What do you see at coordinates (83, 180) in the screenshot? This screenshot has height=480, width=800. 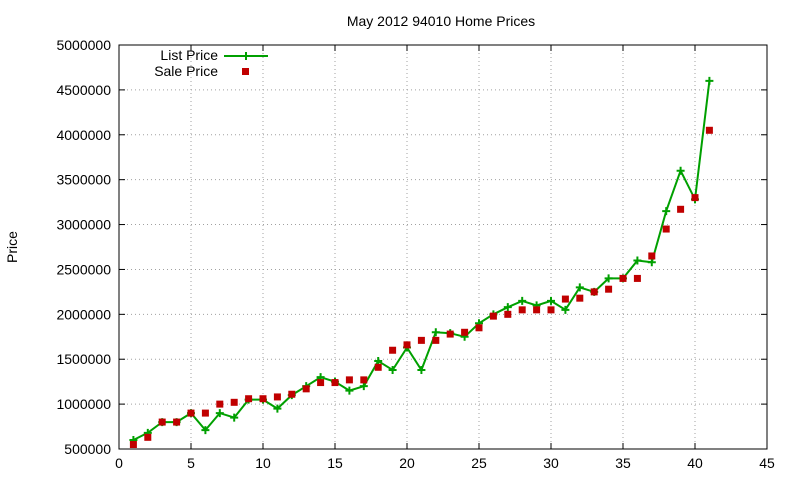 I see `y-tick-label: 3500000` at bounding box center [83, 180].